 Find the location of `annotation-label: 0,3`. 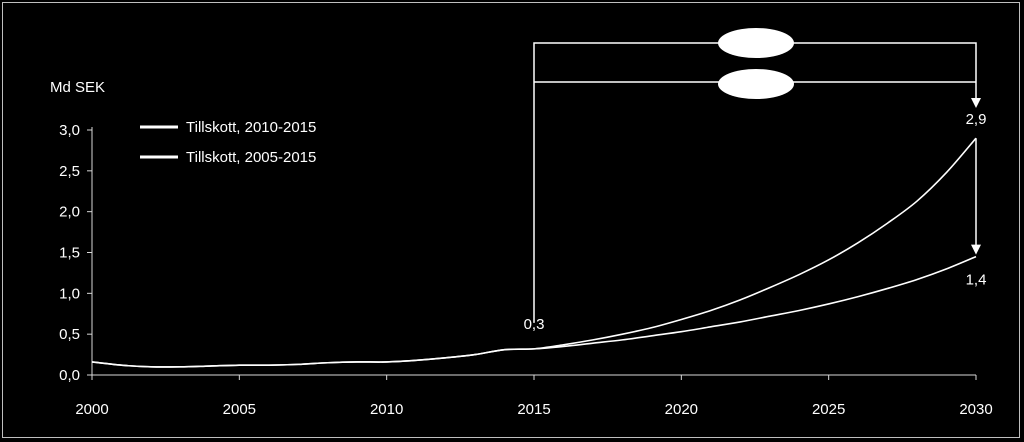

annotation-label: 0,3 is located at coordinates (534, 324).